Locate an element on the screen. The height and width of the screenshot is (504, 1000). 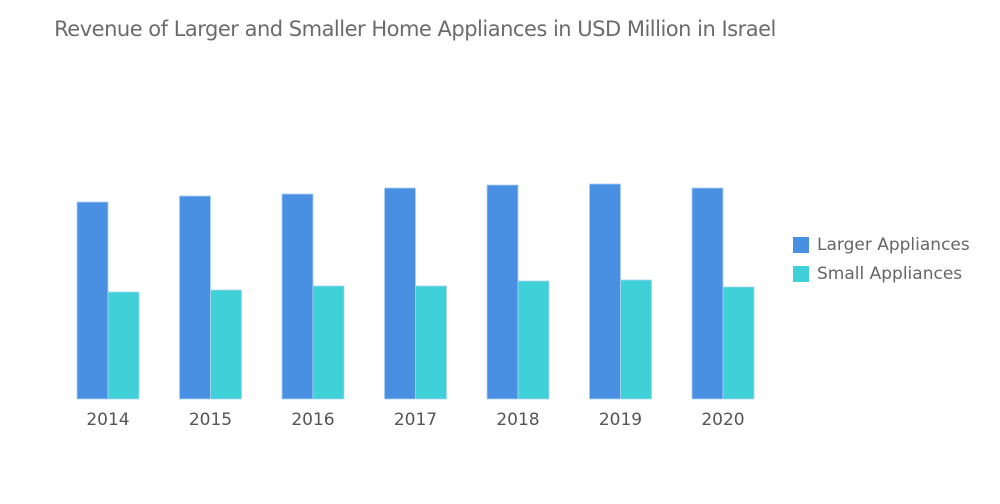
bar-larger-2019 is located at coordinates (605, 291).